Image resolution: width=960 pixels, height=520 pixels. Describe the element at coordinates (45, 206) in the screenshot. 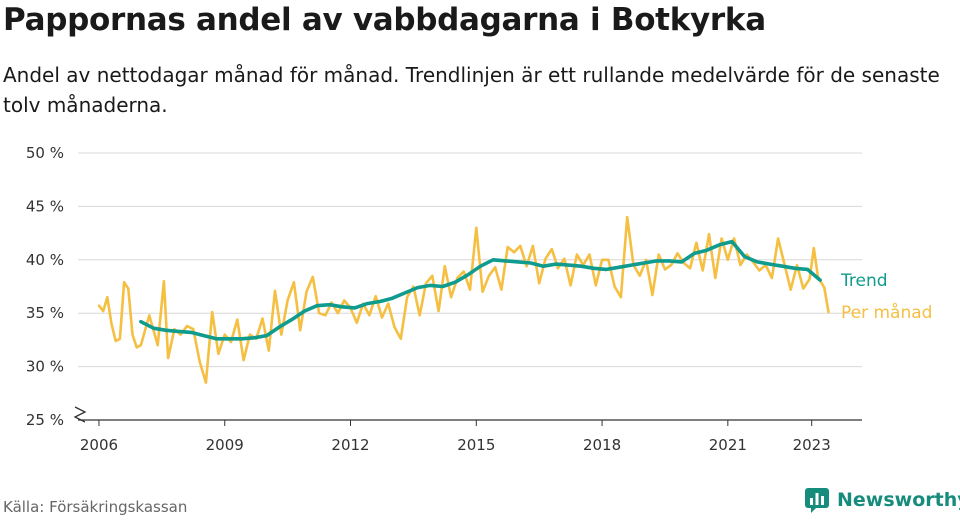

I see `y-tick-label: 45 %` at that location.